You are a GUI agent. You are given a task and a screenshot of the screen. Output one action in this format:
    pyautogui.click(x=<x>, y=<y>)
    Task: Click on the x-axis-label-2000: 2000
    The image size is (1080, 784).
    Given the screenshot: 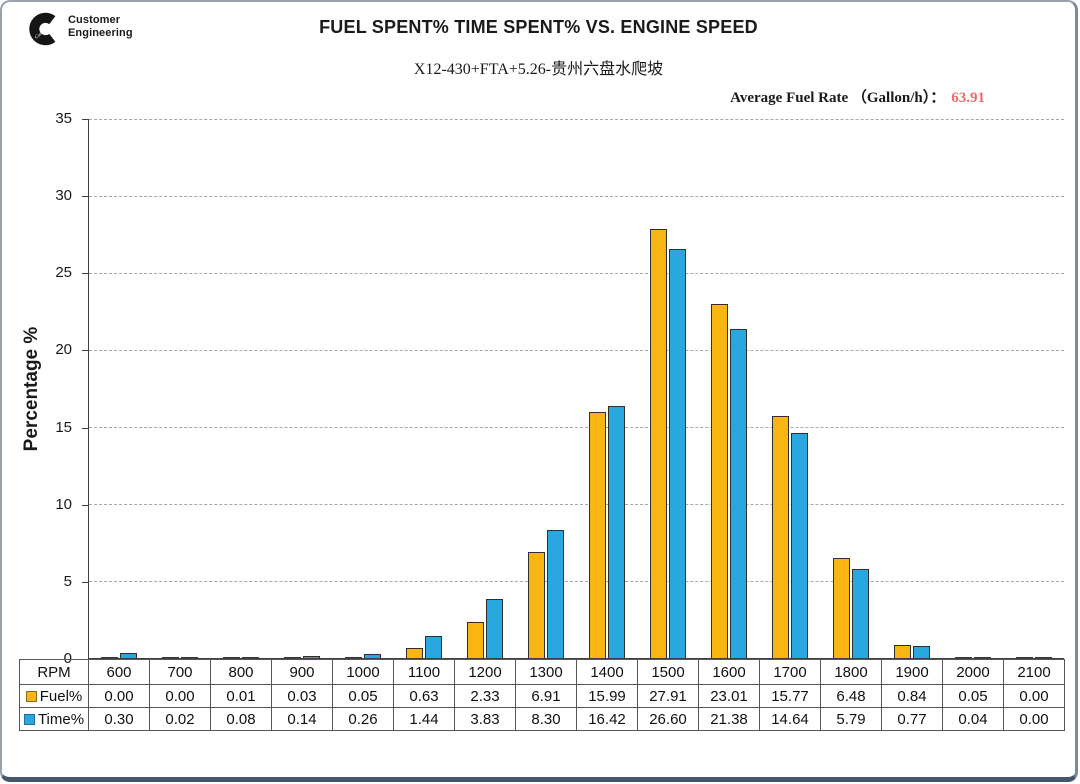 What is the action you would take?
    pyautogui.click(x=973, y=672)
    